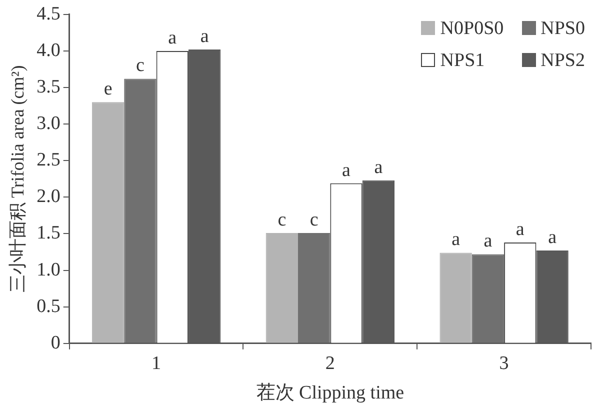  I want to click on x-tick-label: 2, so click(330, 363).